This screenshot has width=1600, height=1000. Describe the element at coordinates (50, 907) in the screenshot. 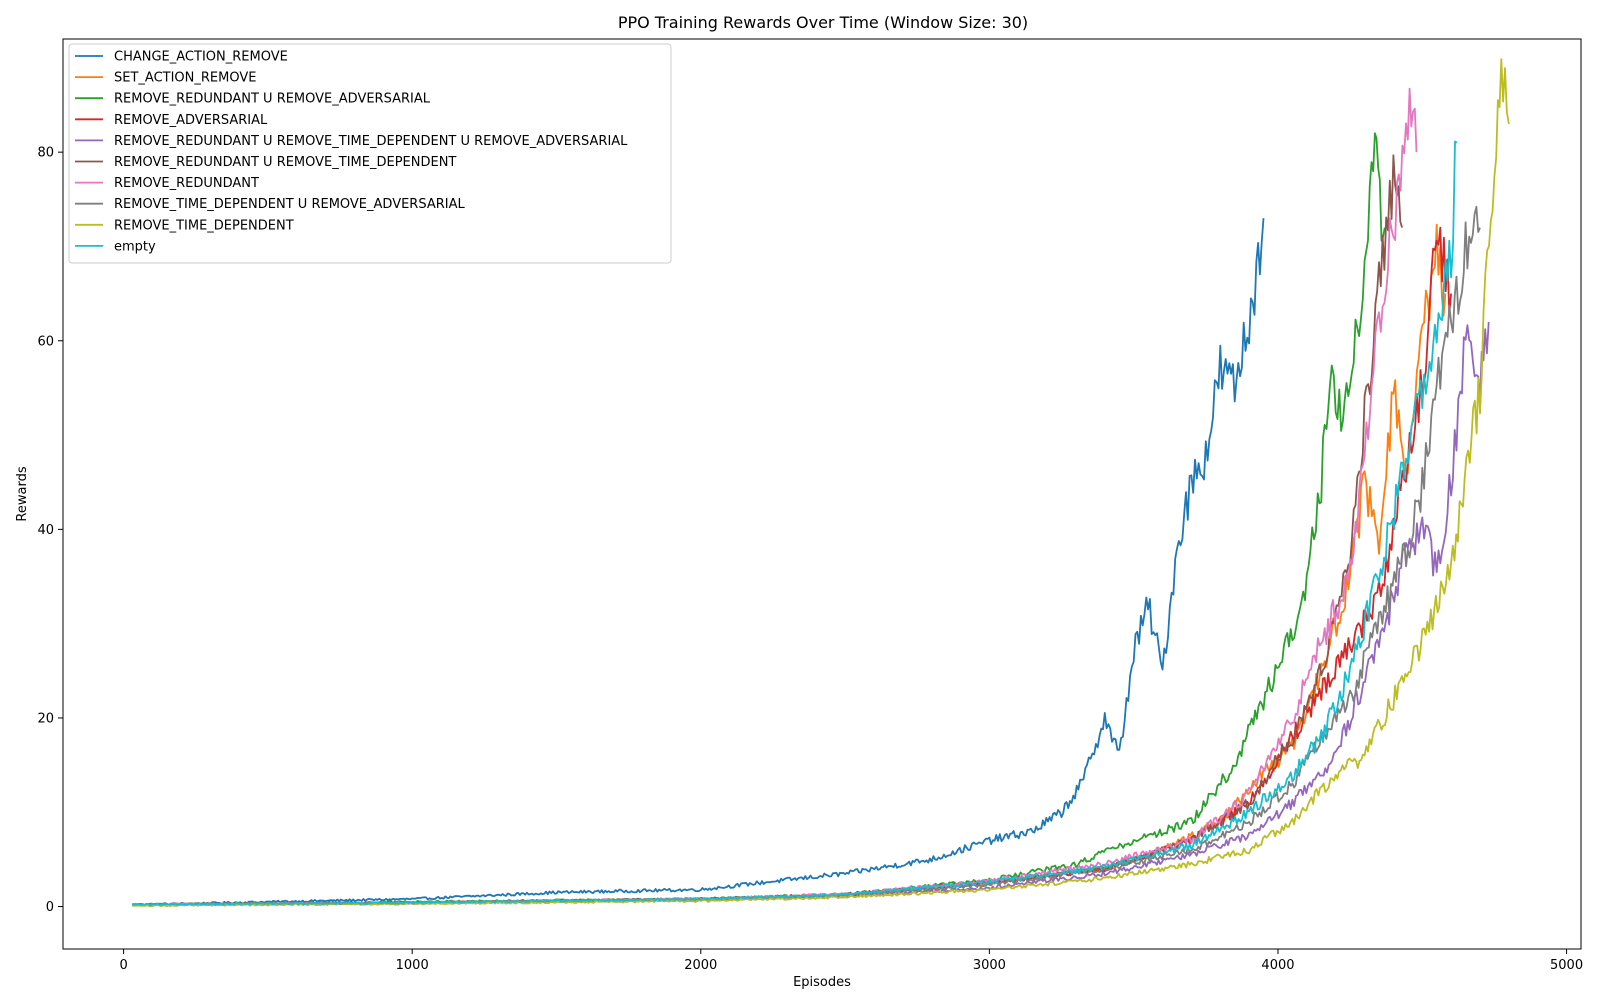

I see `y-tick-label: 0` at that location.